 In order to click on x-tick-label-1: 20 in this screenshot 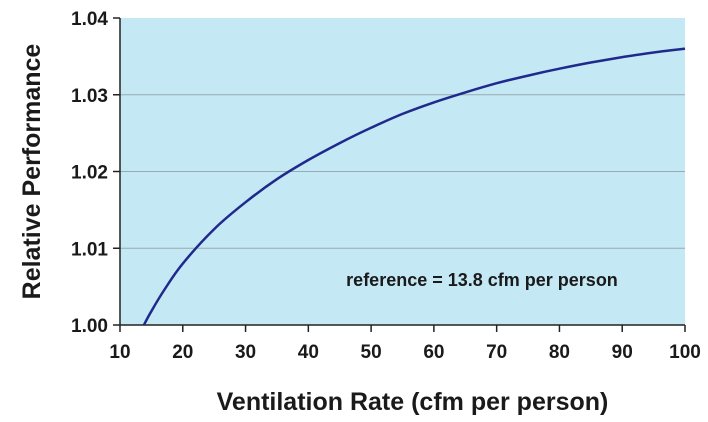, I will do `click(182, 352)`.